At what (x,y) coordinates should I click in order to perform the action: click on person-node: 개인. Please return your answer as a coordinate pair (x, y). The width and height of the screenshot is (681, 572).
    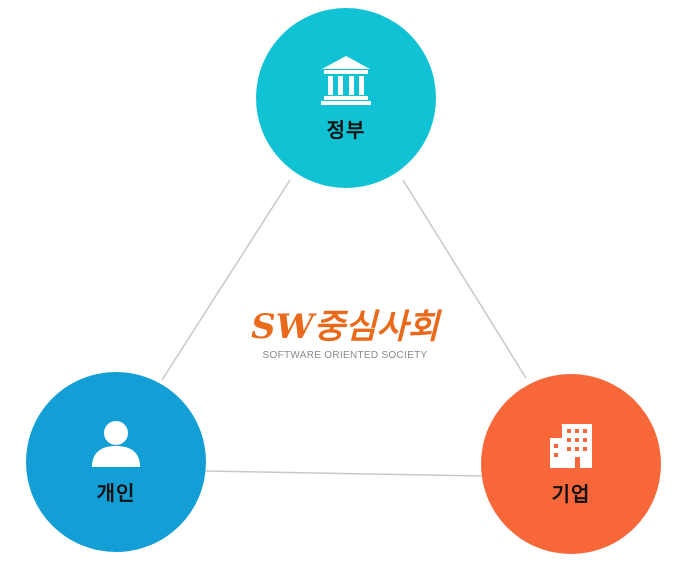
    Looking at the image, I should click on (116, 462).